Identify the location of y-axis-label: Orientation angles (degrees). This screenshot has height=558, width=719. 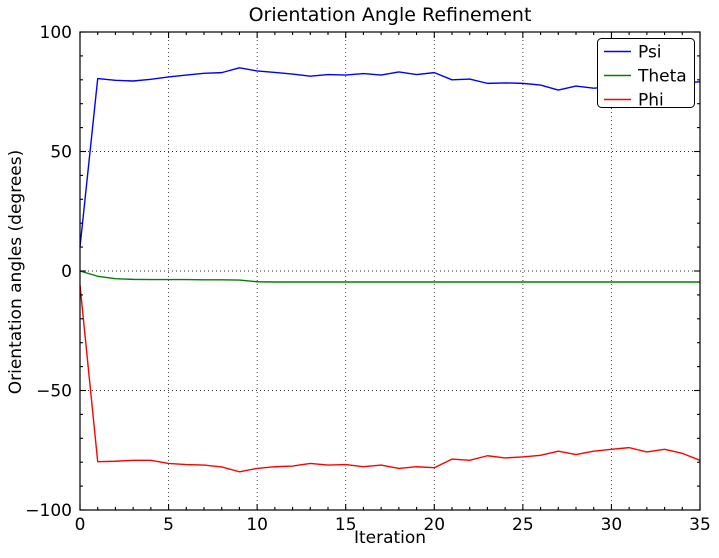
(16, 272).